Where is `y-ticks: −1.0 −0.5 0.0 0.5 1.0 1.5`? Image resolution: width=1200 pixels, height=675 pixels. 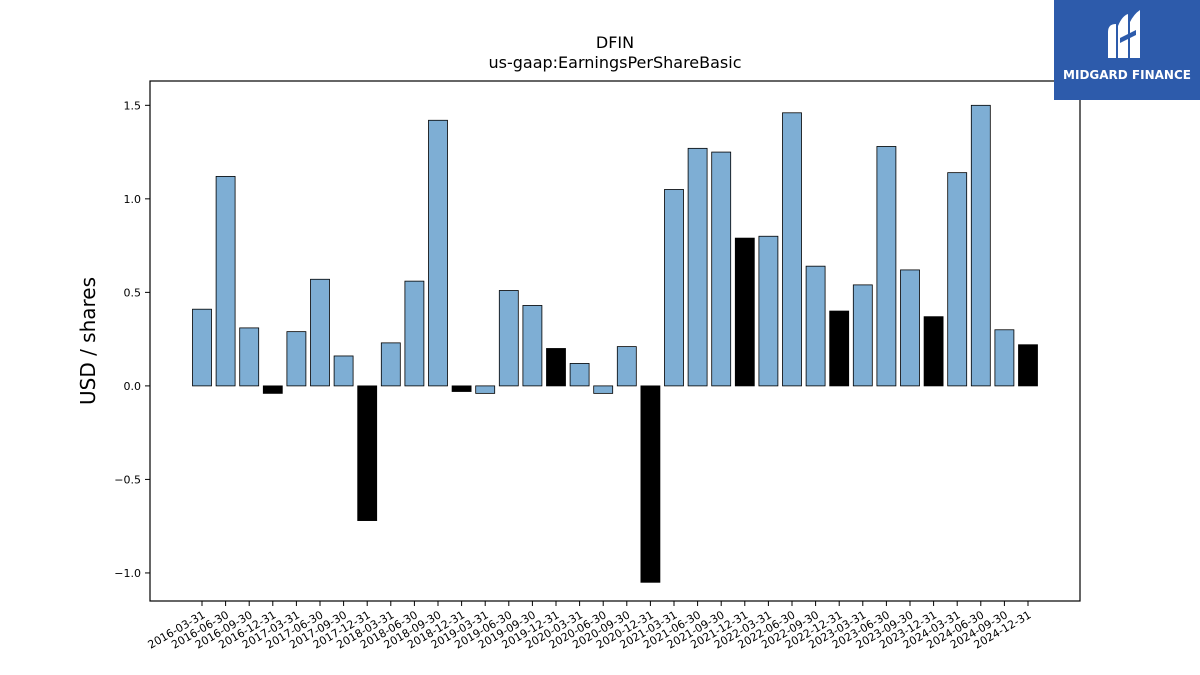 y-ticks: −1.0 −0.5 0.0 0.5 1.0 1.5 is located at coordinates (132, 339).